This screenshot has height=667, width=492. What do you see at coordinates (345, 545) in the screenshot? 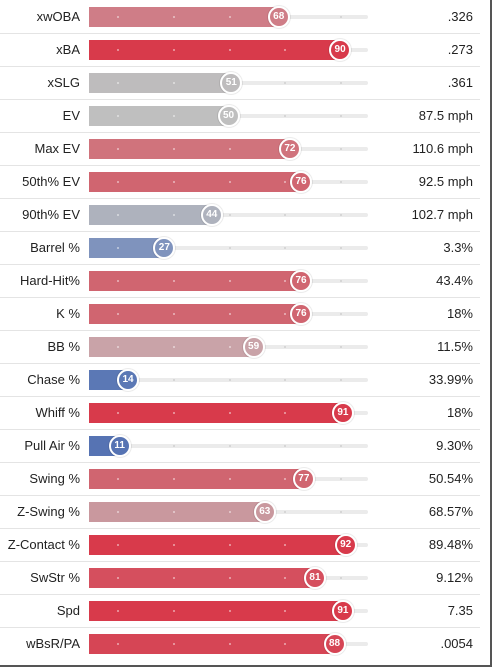
I see `percentile-badge: 92` at bounding box center [345, 545].